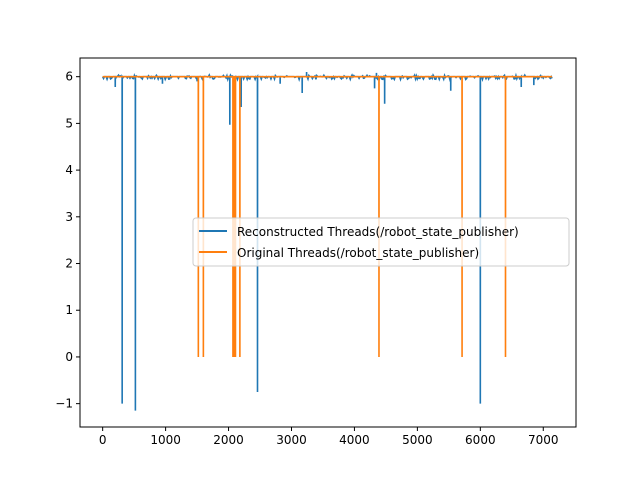 The image size is (640, 480). Describe the element at coordinates (69, 357) in the screenshot. I see `y-tick-label: 0` at that location.